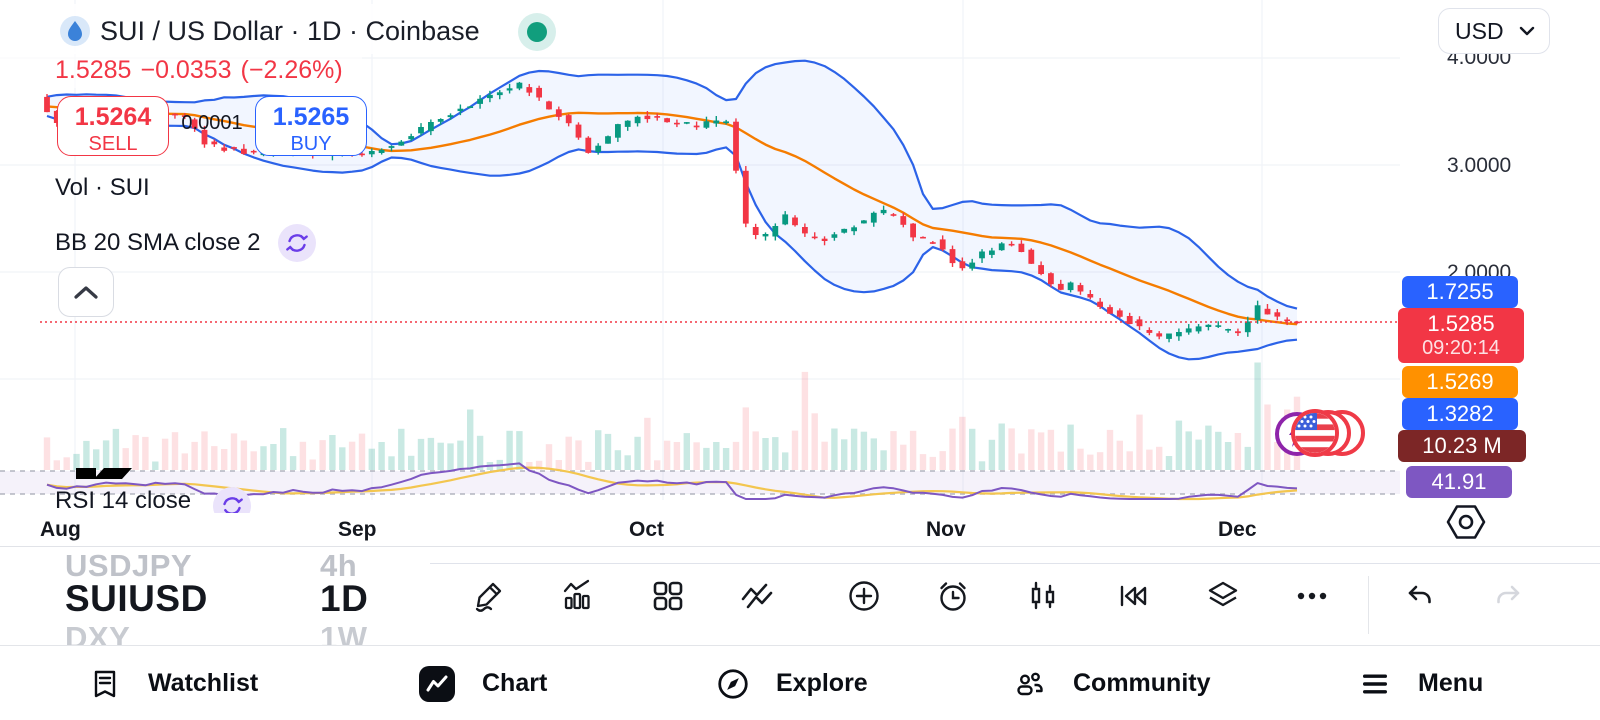 This screenshot has width=1600, height=720. What do you see at coordinates (113, 144) in the screenshot?
I see `sell-label: SELL` at bounding box center [113, 144].